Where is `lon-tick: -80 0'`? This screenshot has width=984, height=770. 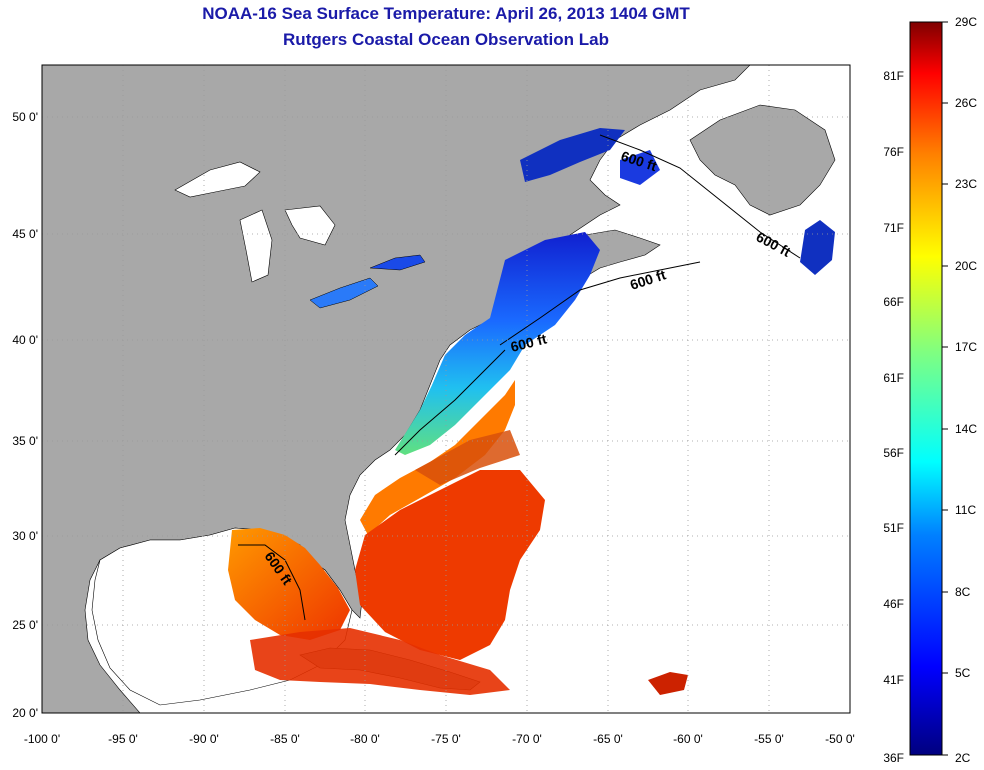 lon-tick: -80 0' is located at coordinates (365, 739).